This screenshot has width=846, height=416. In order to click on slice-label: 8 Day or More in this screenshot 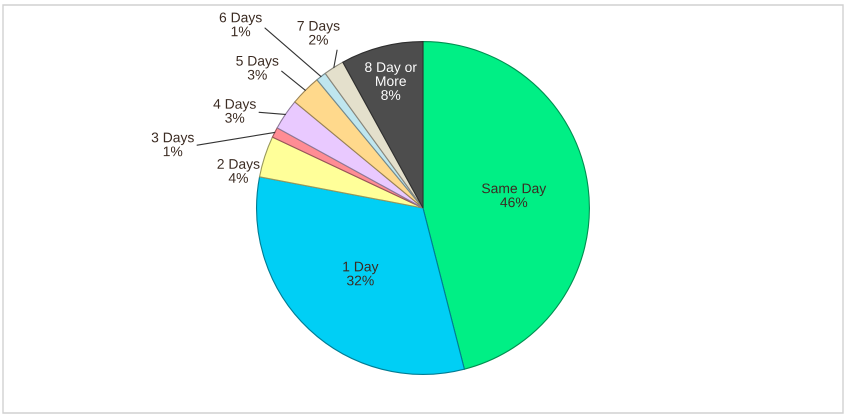, I will do `click(391, 74)`.